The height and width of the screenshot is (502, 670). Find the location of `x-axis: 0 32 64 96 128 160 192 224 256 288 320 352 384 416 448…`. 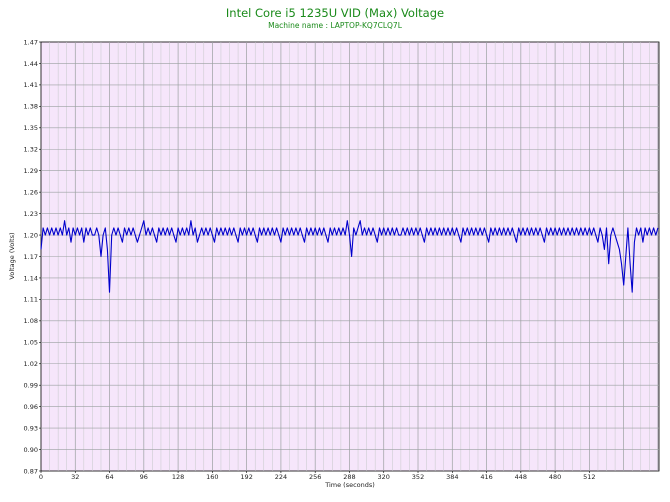

x-axis: 0 32 64 96 128 160 192 224 256 288 320 352 384 416 448… is located at coordinates (317, 476).